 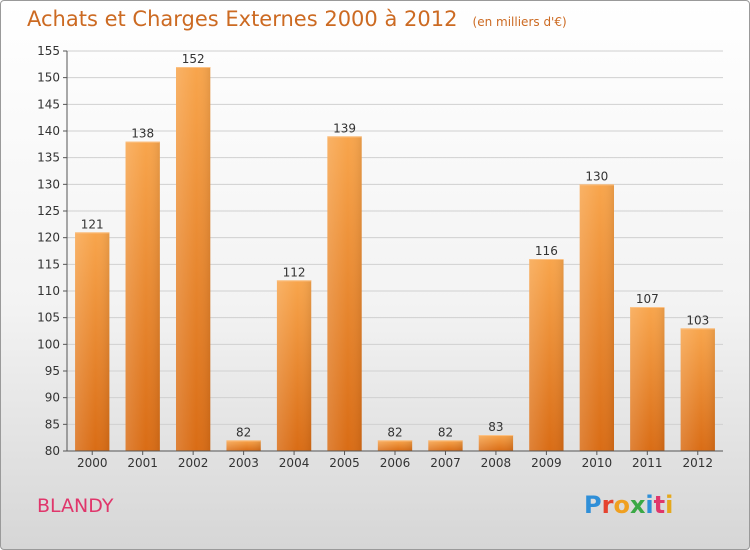 I want to click on commune-name: BLANDY, so click(x=75, y=506).